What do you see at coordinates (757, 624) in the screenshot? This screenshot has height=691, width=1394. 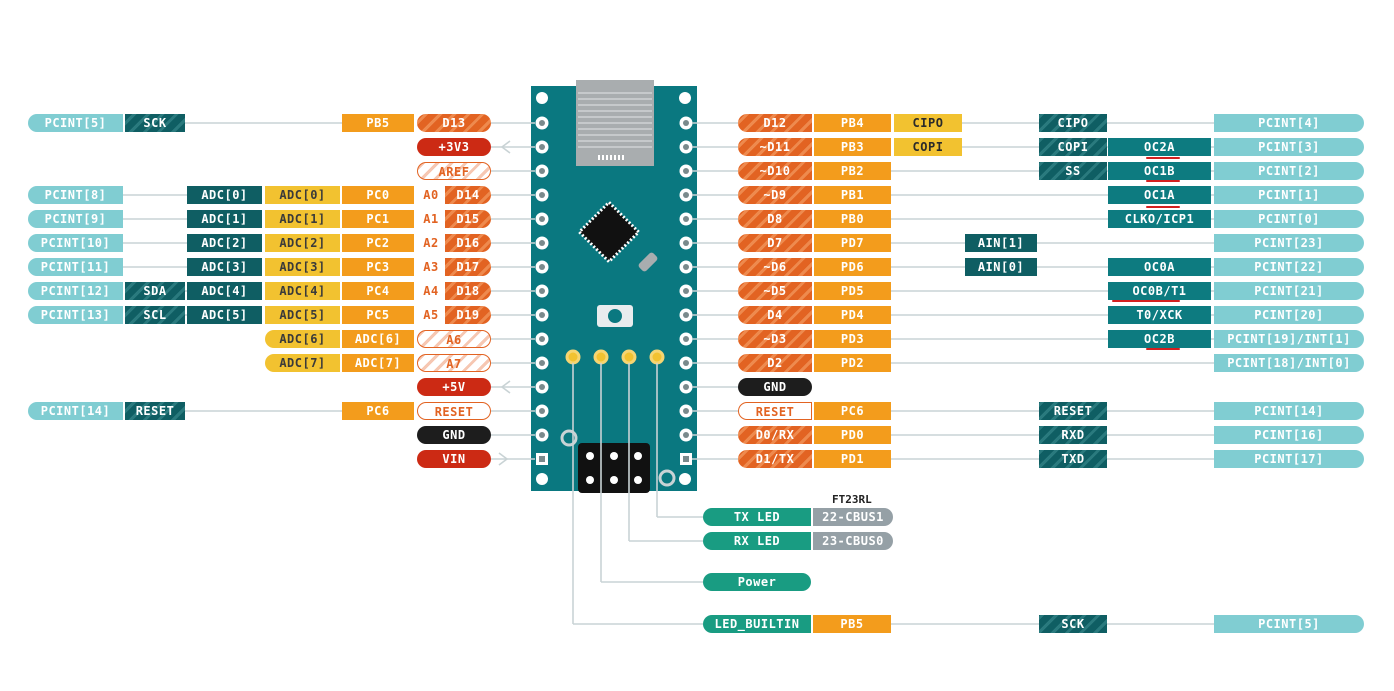 I see `led-builtin-label: LED_BUILTIN` at bounding box center [757, 624].